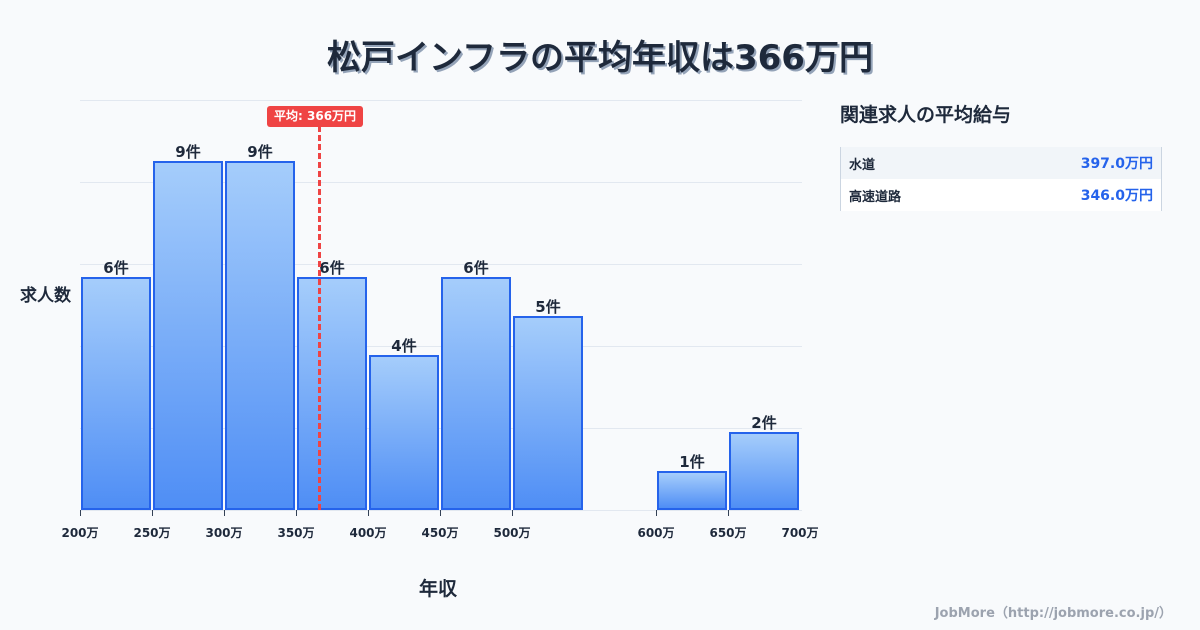 The height and width of the screenshot is (630, 1200). What do you see at coordinates (315, 116) in the screenshot?
I see `average-badge: 平均: 366万円` at bounding box center [315, 116].